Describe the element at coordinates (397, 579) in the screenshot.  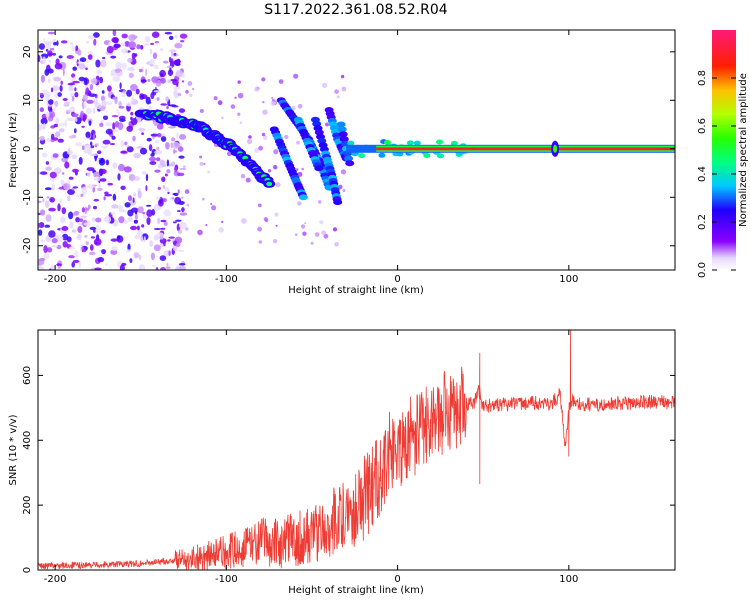
I see `snr-x-tick-label: 0` at that location.